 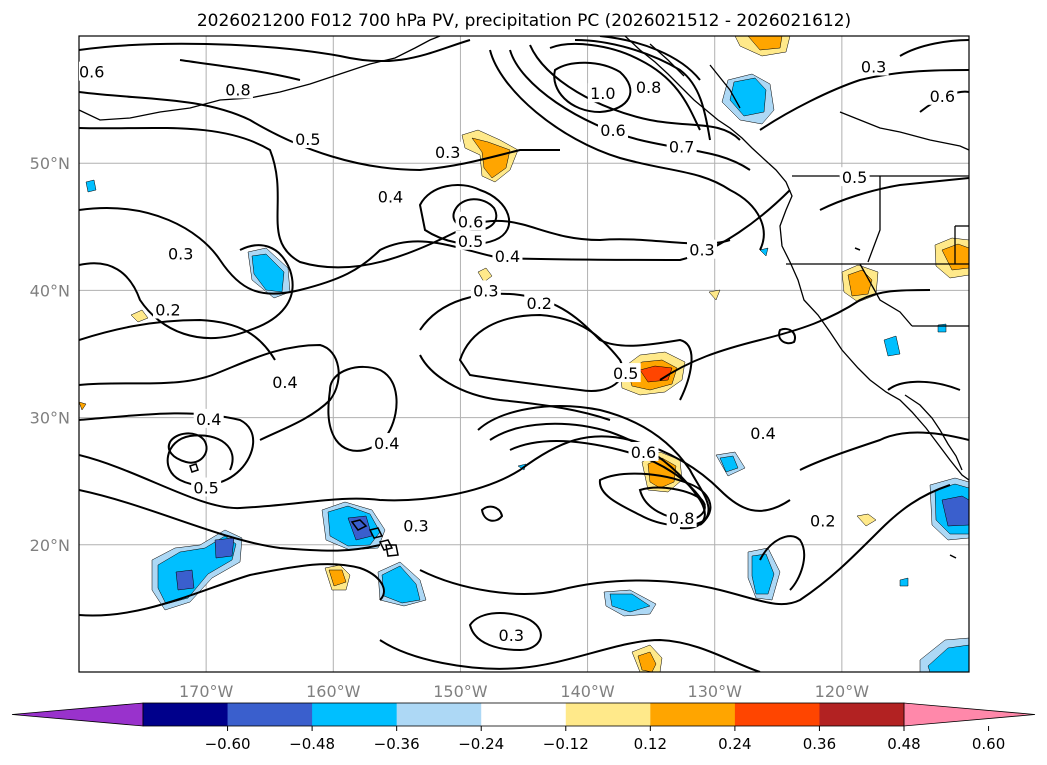 What do you see at coordinates (50, 545) in the screenshot?
I see `latitude-label: 20°N` at bounding box center [50, 545].